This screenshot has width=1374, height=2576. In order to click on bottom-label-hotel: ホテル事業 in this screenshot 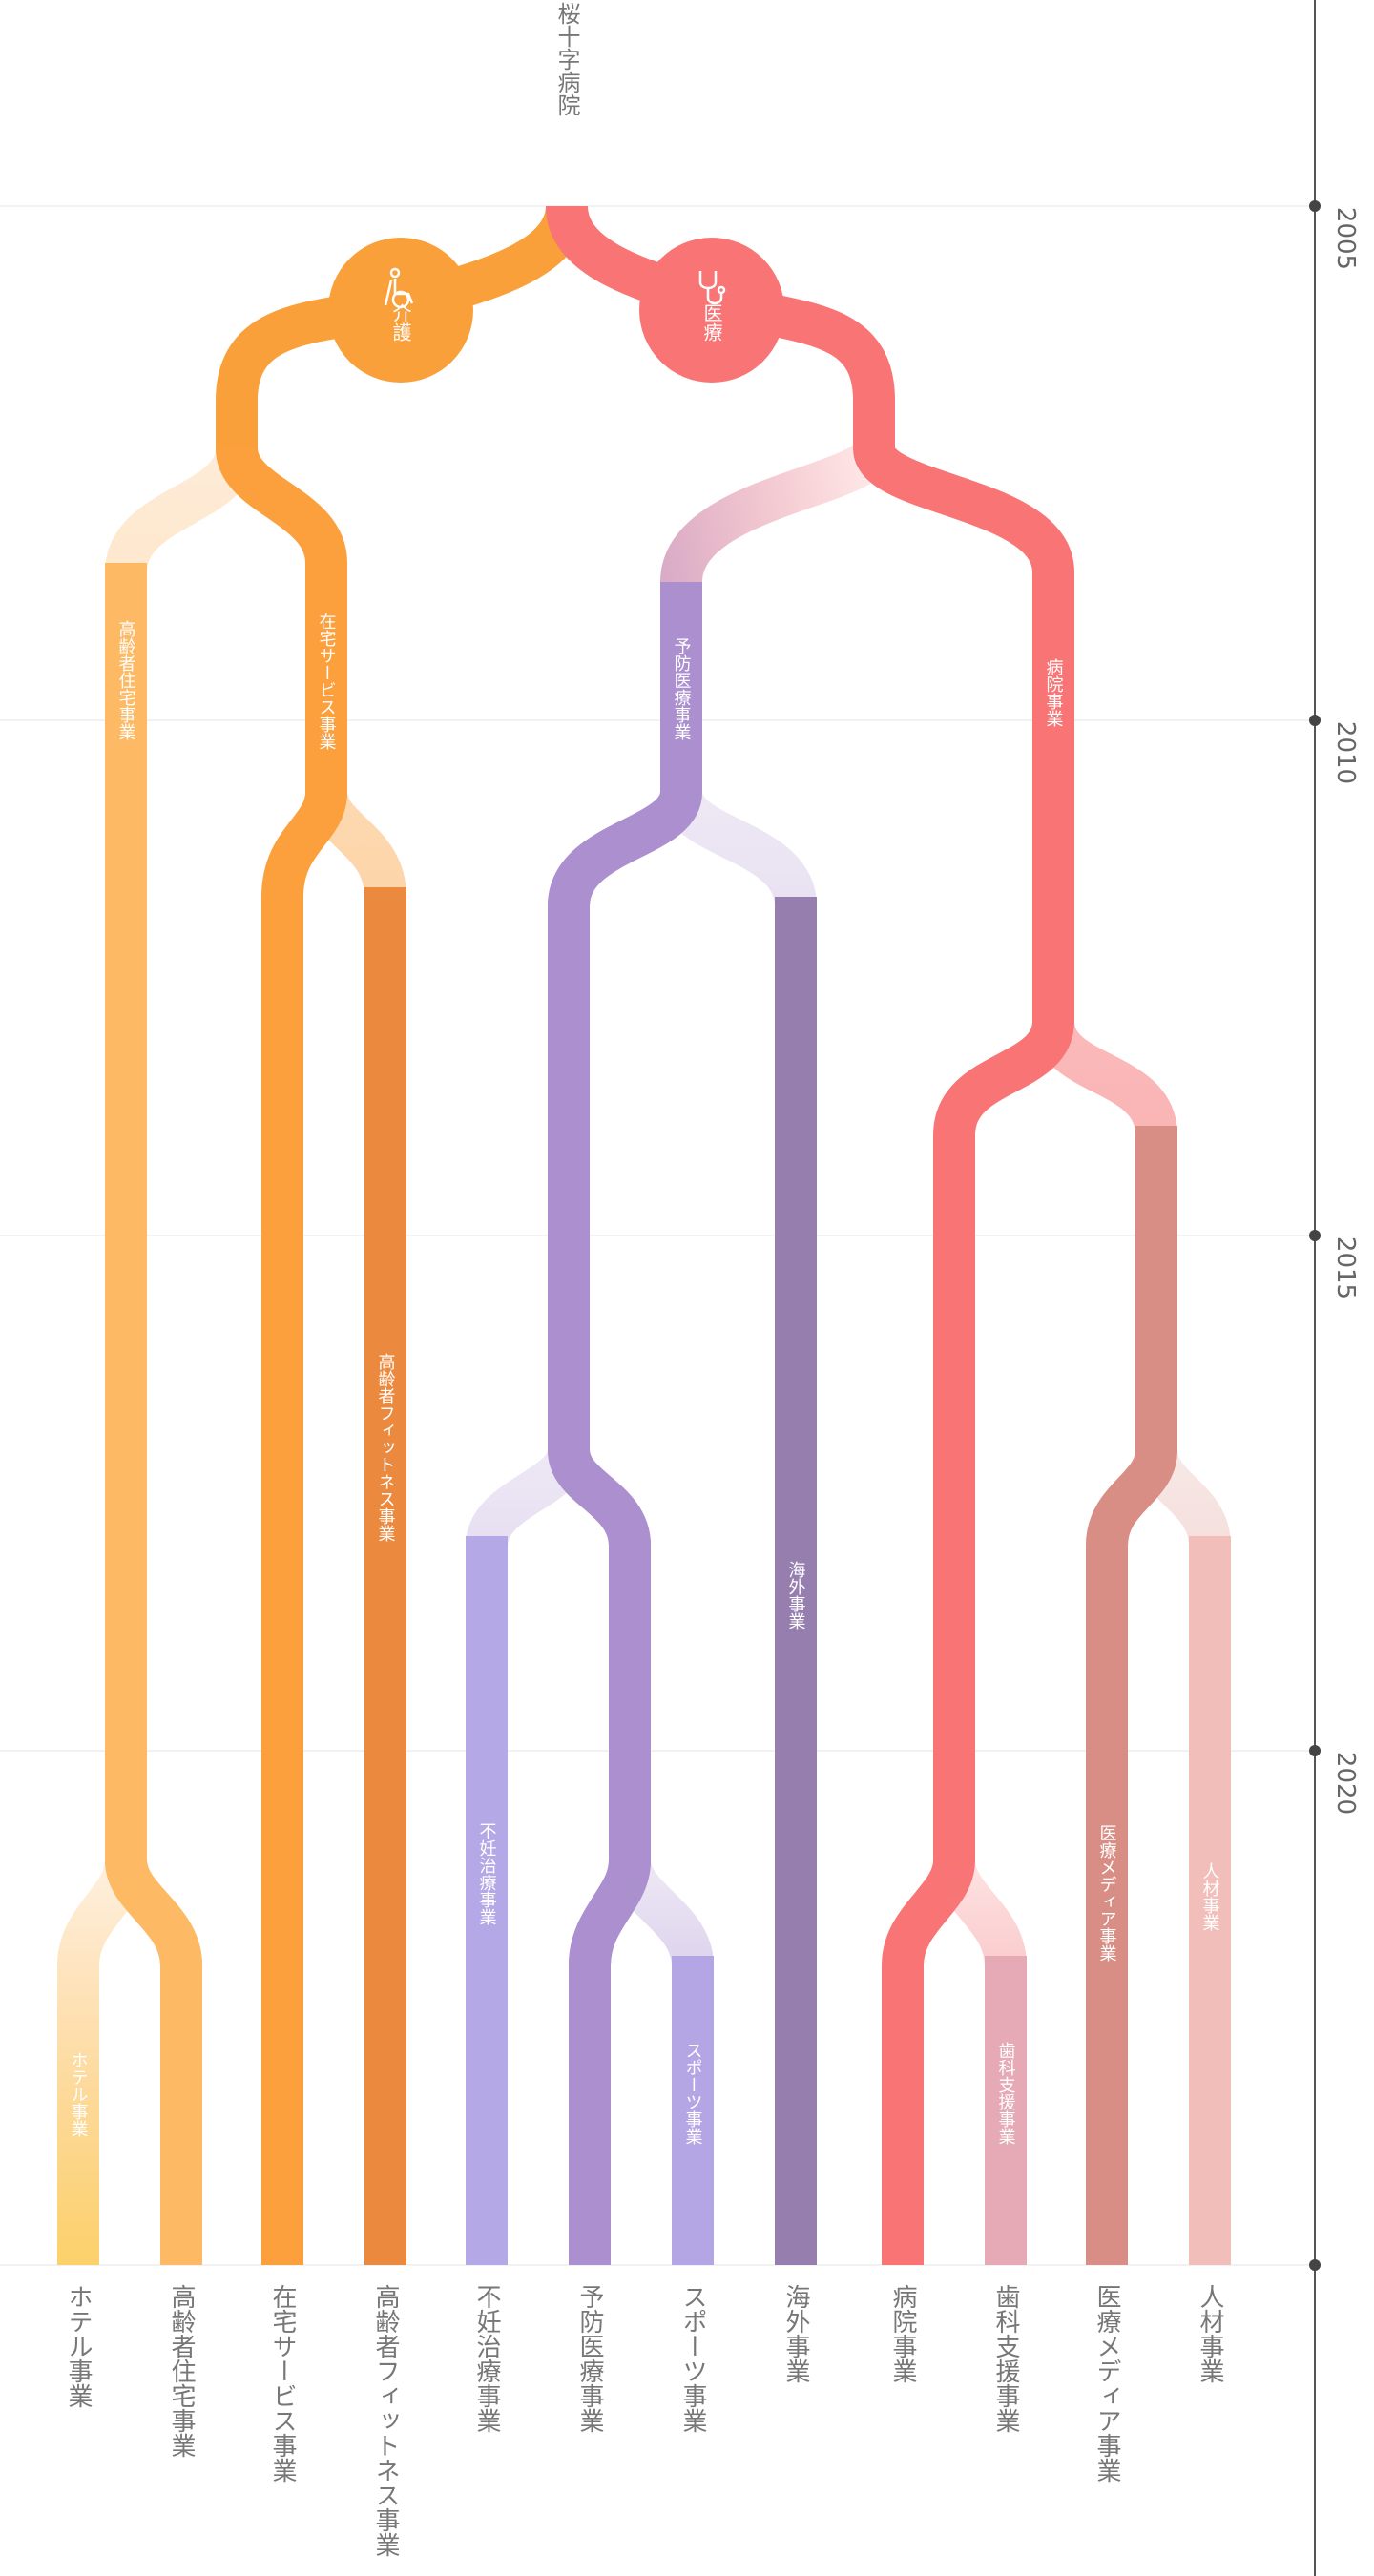, I will do `click(79, 2346)`.